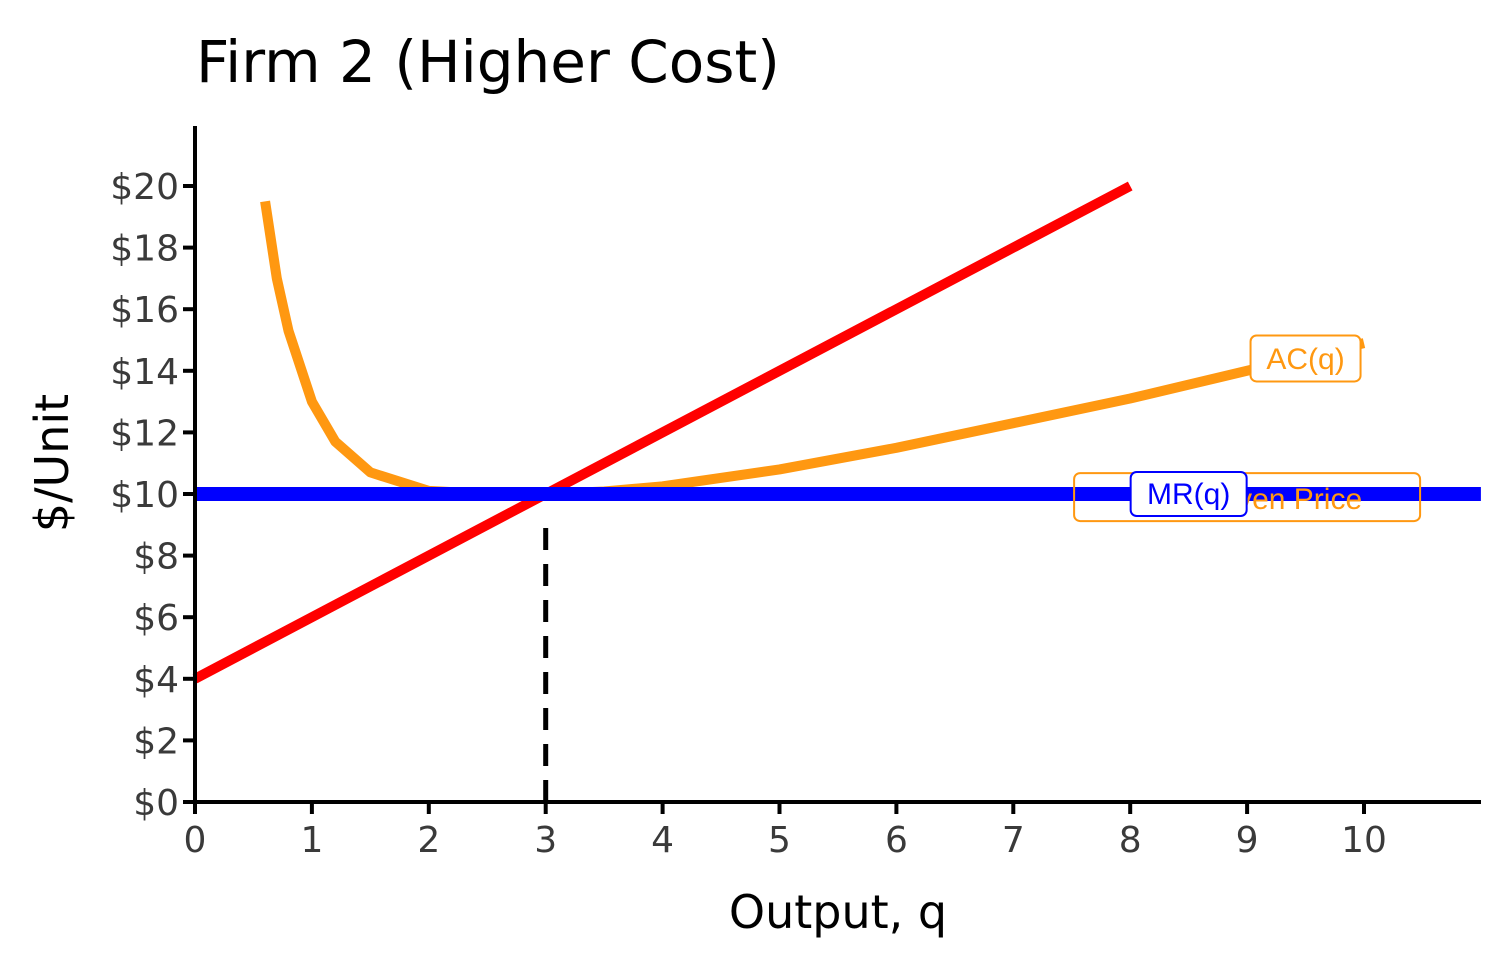 The height and width of the screenshot is (972, 1512). I want to click on x-axis-title: Output, q, so click(838, 912).